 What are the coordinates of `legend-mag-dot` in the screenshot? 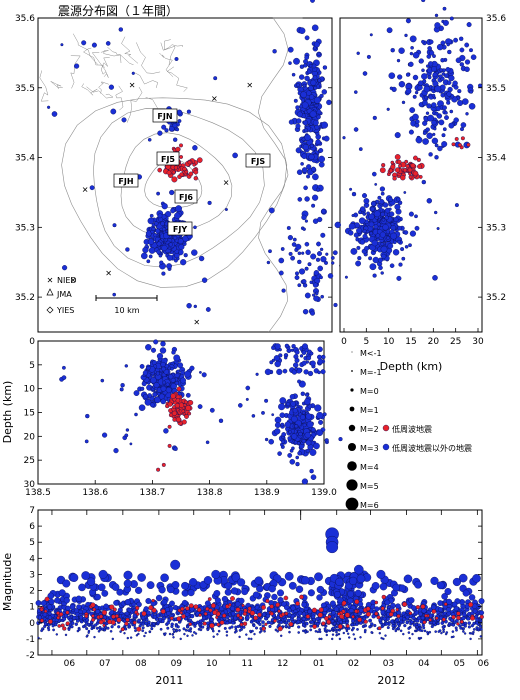 It's located at (352, 466).